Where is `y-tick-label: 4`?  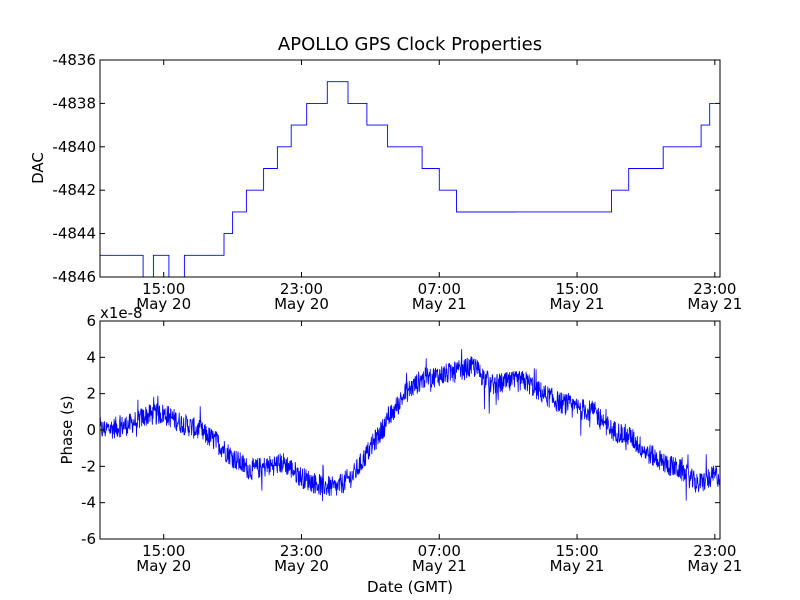 y-tick-label: 4 is located at coordinates (91, 357).